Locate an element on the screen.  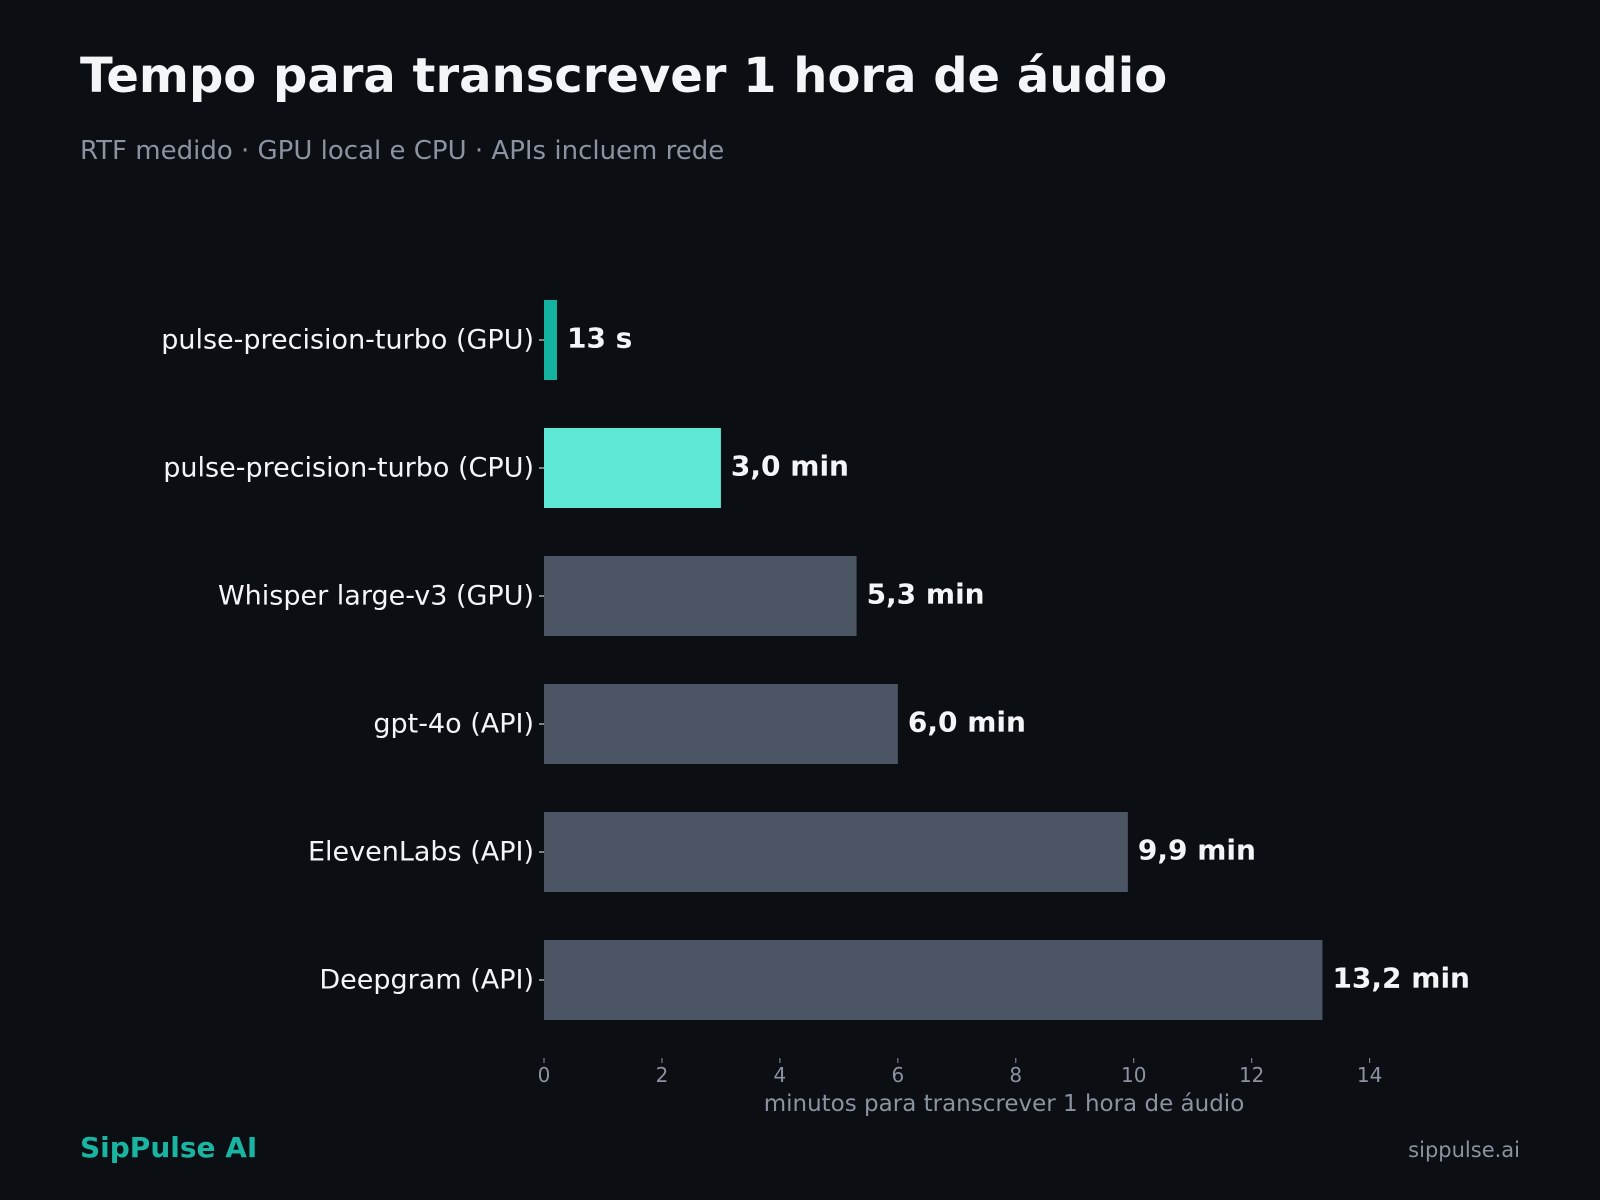
x-tick-label: 8 is located at coordinates (1015, 1075).